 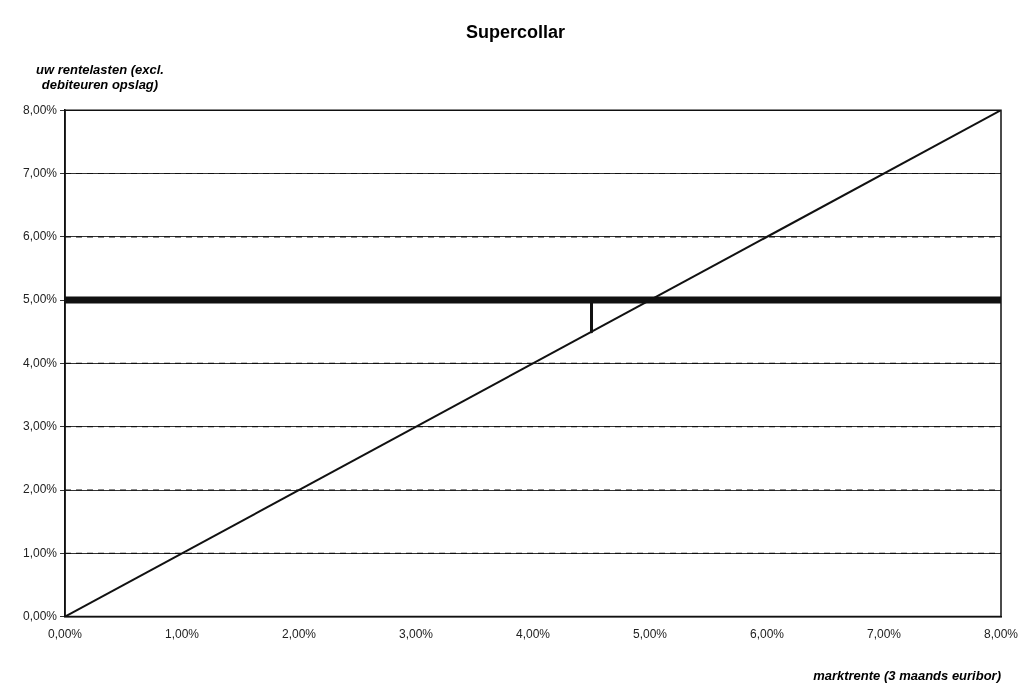 I want to click on x-tick-label: 2,00%, so click(x=299, y=634).